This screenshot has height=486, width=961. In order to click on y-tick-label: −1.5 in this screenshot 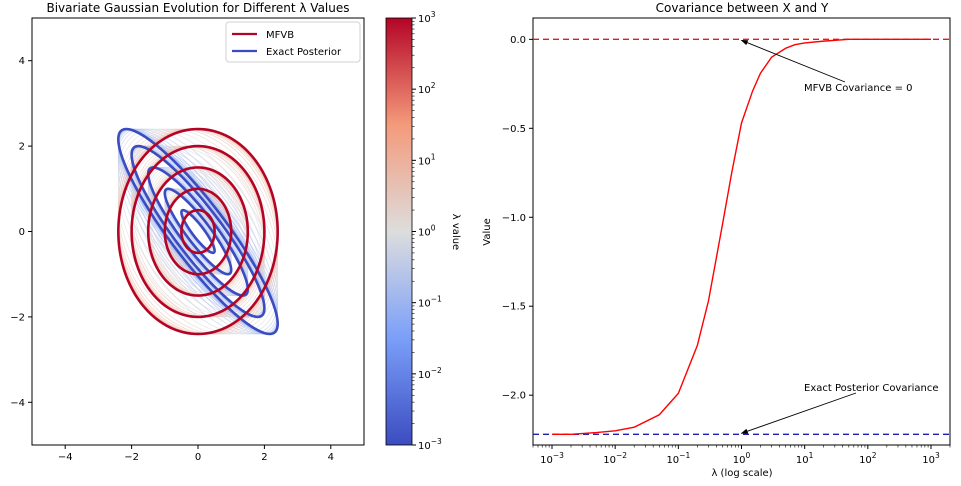, I will do `click(514, 307)`.